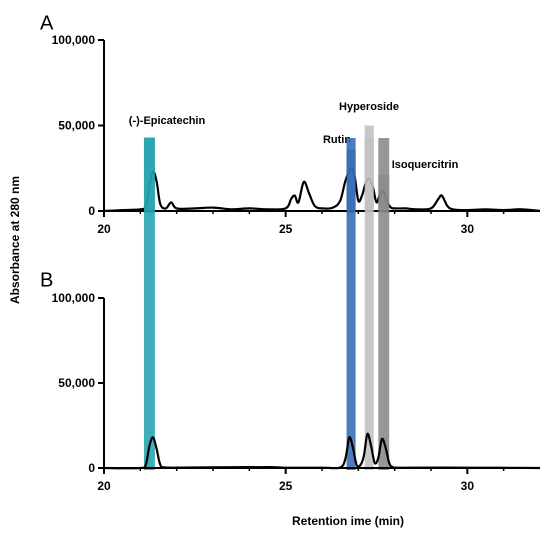  I want to click on peak-label-isoquercitrin: Isoquercitrin, so click(425, 165).